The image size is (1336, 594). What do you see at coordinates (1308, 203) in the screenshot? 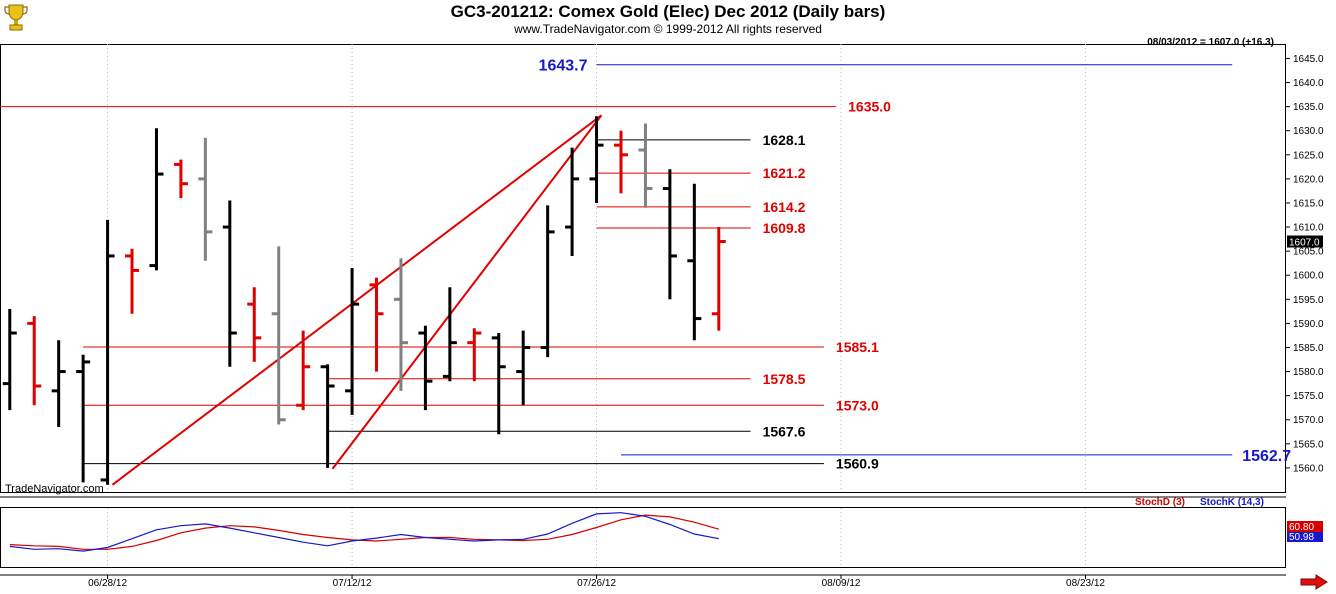
I see `y-tick-label: 1615.0` at bounding box center [1308, 203].